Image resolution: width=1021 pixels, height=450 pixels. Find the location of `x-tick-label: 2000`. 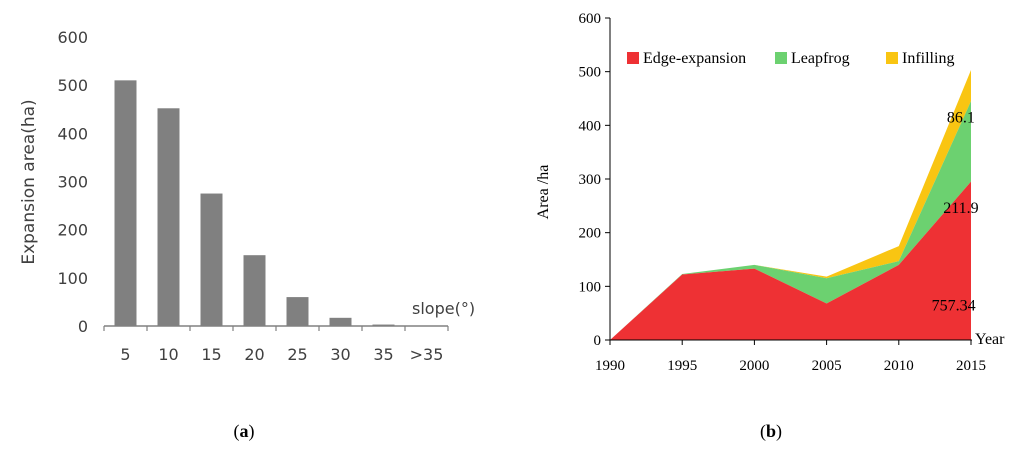

x-tick-label: 2000 is located at coordinates (754, 366).